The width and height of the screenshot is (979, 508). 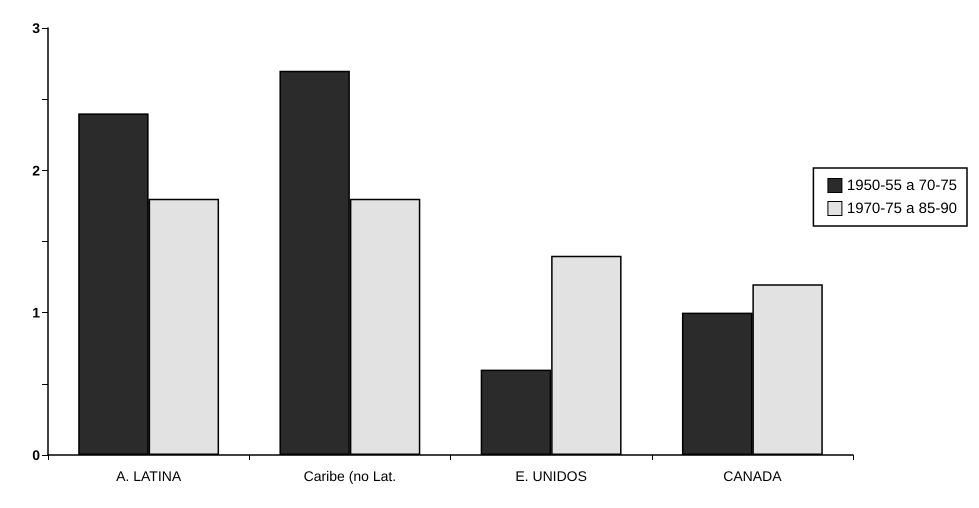 What do you see at coordinates (551, 476) in the screenshot?
I see `x-tick-label: E. UNIDOS` at bounding box center [551, 476].